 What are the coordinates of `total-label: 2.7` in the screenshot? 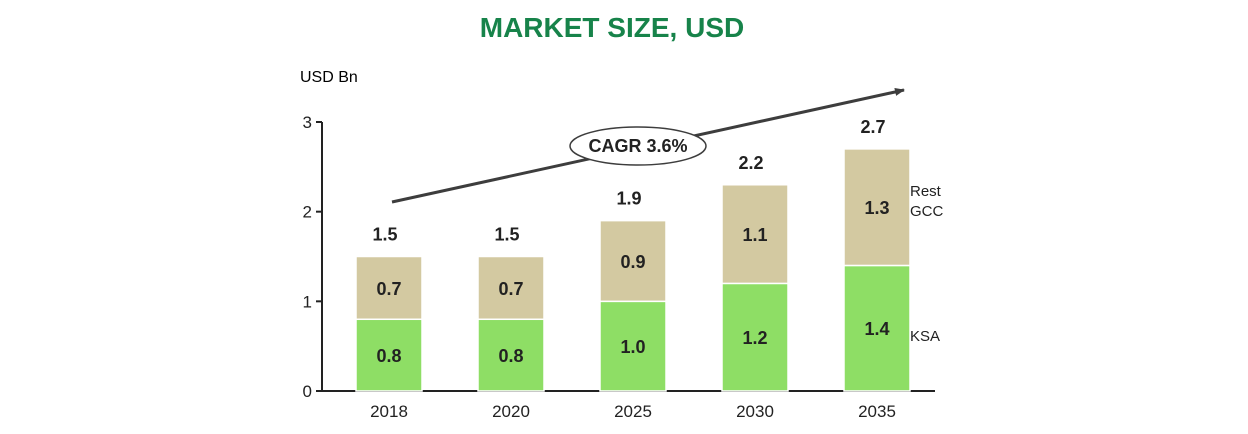 It's located at (872, 127).